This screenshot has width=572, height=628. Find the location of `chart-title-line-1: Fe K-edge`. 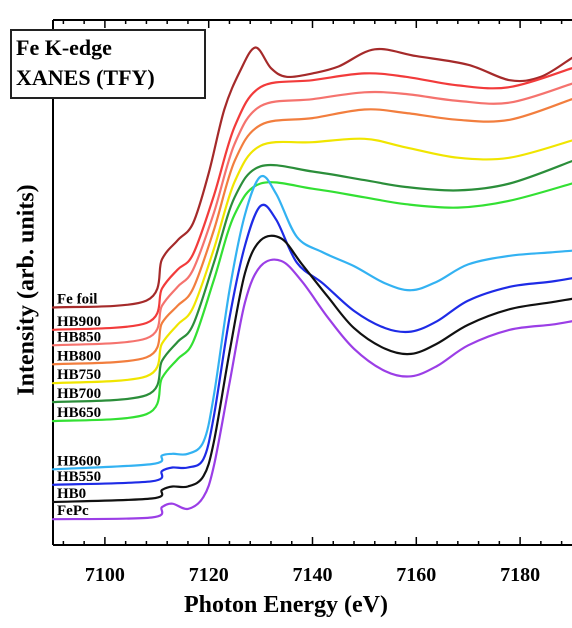

chart-title-line-1: Fe K-edge is located at coordinates (64, 47).